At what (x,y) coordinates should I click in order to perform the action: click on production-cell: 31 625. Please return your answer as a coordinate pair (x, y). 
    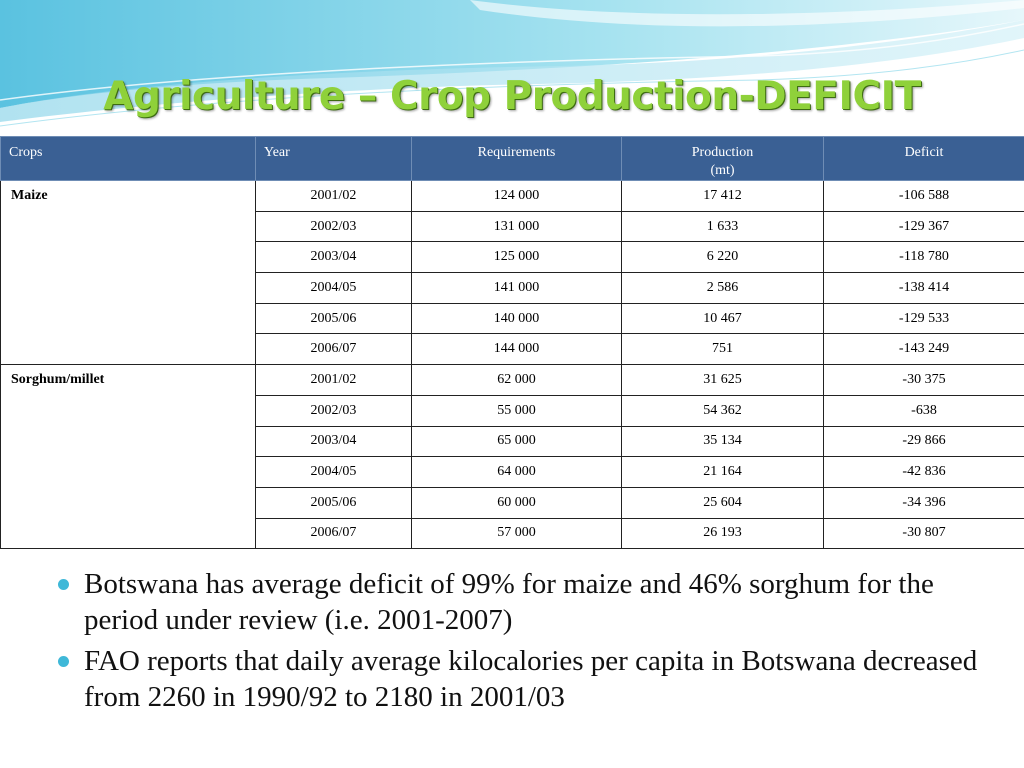
    Looking at the image, I should click on (722, 380).